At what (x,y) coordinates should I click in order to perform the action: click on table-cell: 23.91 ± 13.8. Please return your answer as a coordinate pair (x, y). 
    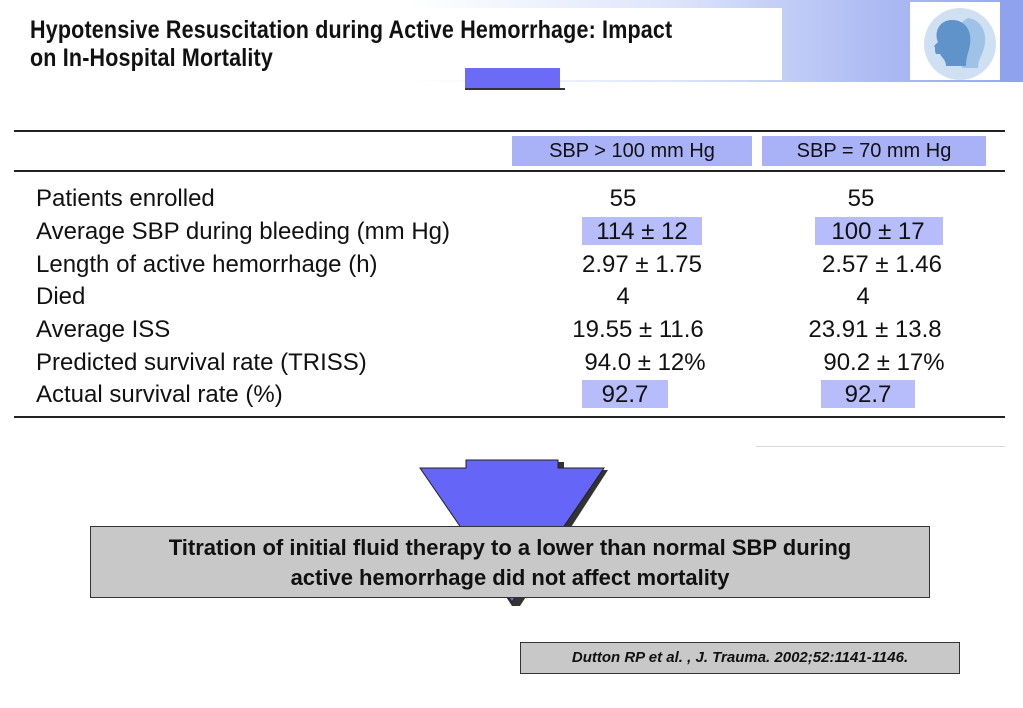
    Looking at the image, I should click on (875, 329).